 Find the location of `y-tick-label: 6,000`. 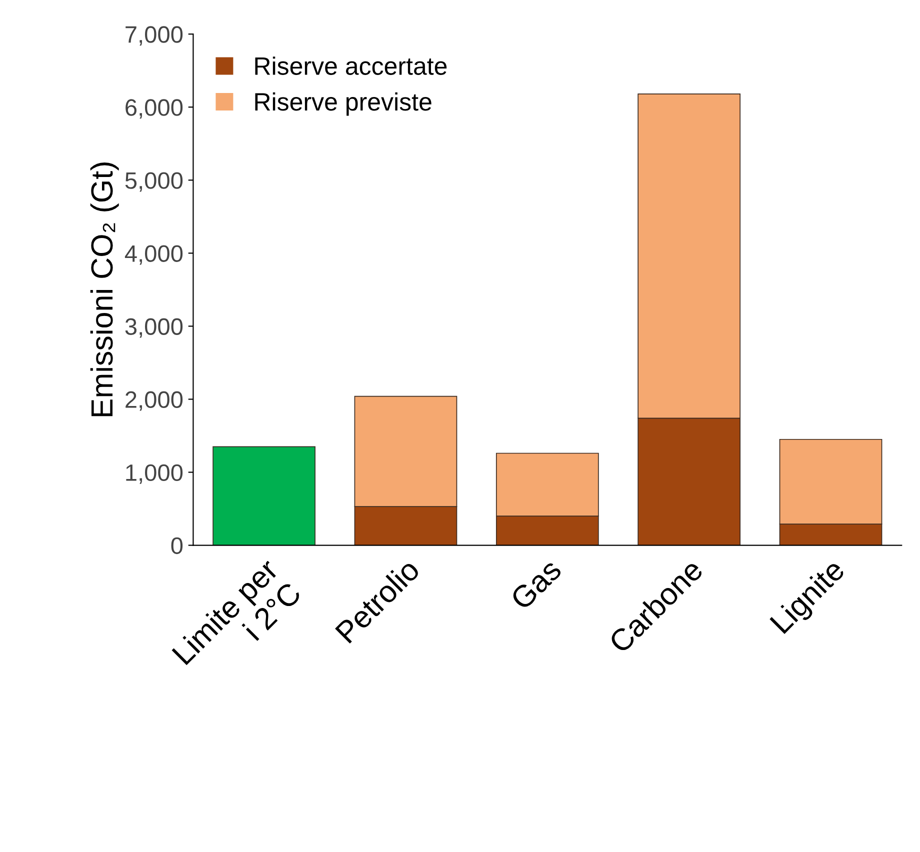

y-tick-label: 6,000 is located at coordinates (154, 109).